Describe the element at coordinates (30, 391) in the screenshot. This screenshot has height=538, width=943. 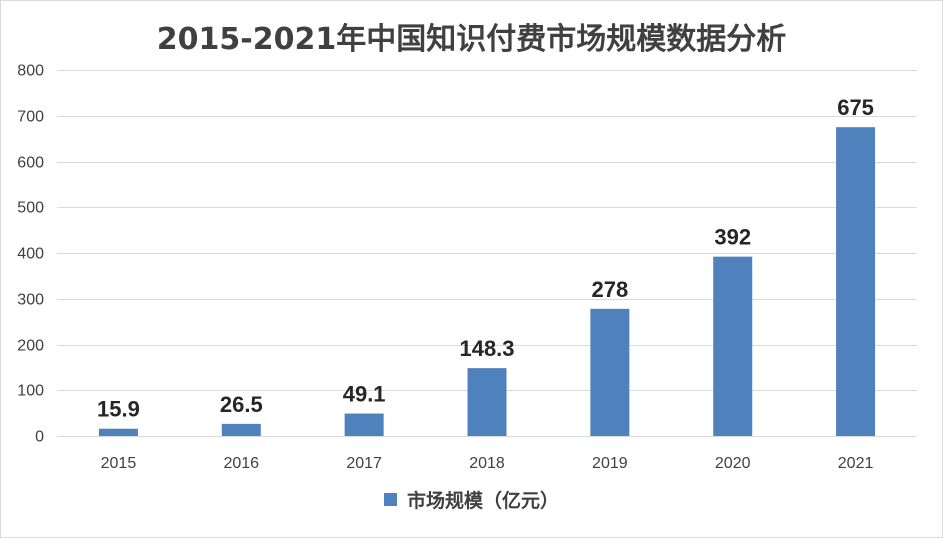
I see `y-tick-label: 100` at that location.